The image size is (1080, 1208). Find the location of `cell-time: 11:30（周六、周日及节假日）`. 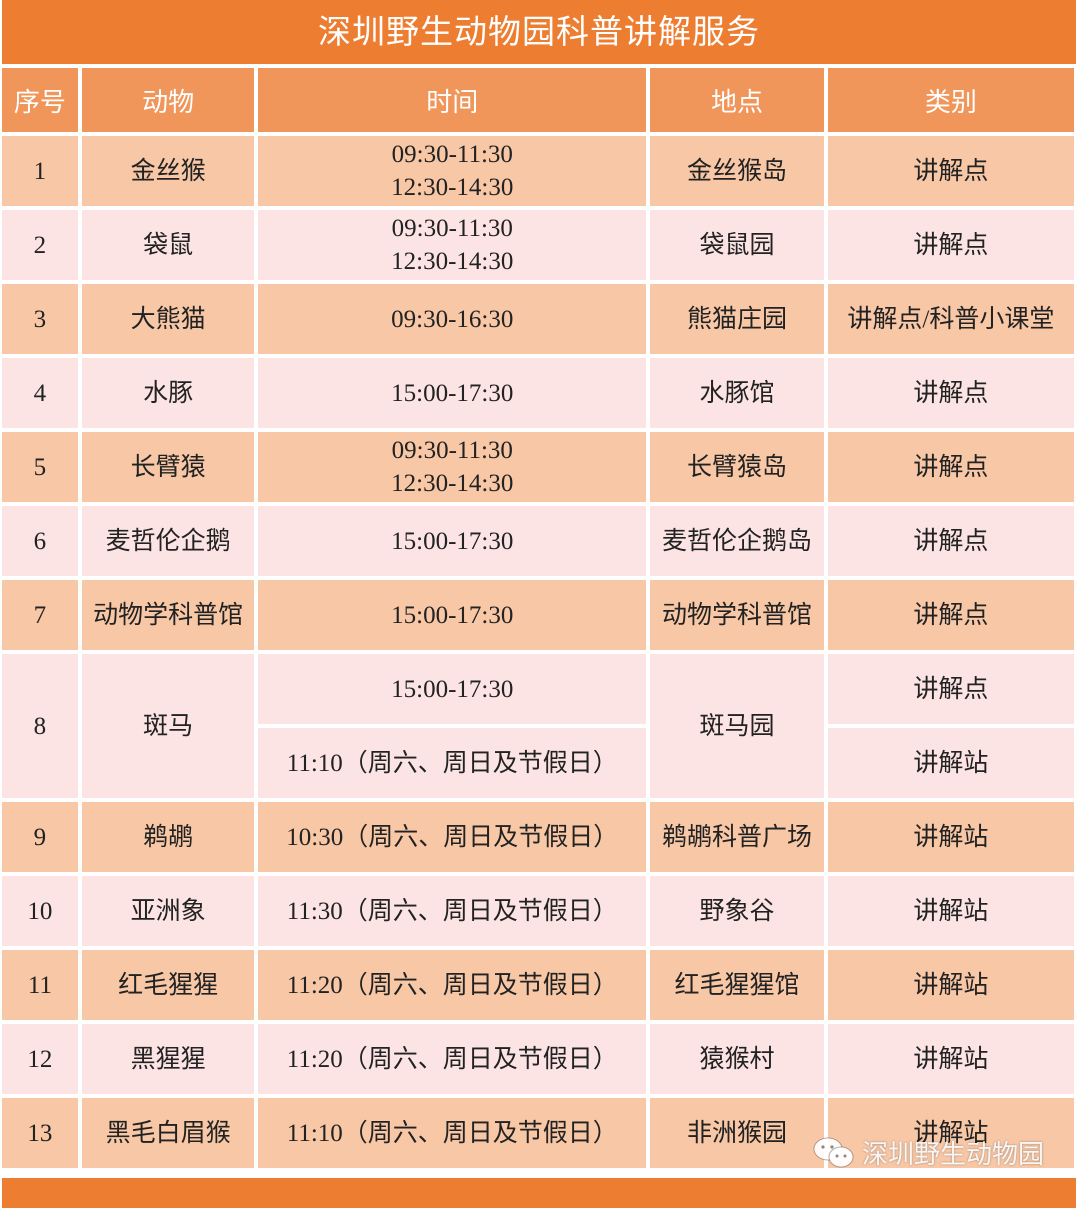

cell-time: 11:30（周六、周日及节假日） is located at coordinates (452, 911).